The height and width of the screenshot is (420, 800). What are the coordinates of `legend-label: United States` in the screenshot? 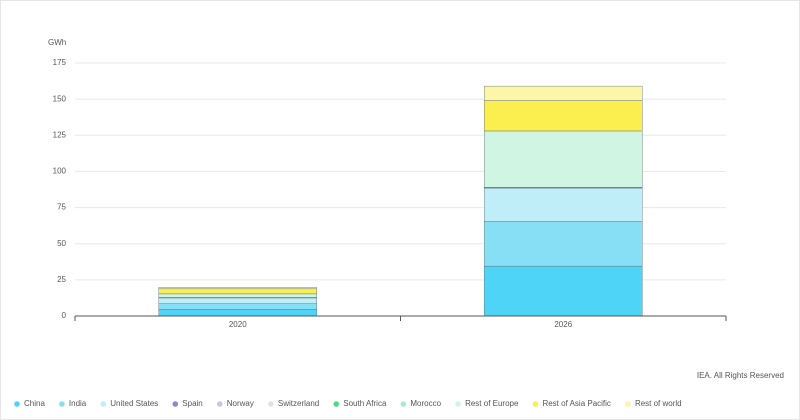 It's located at (134, 403).